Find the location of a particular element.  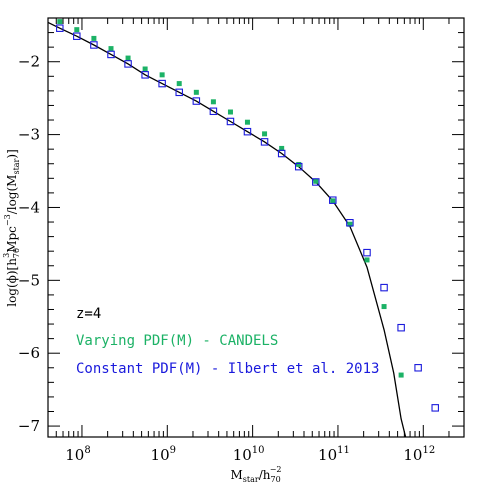

y-axis-label: log(ϕ)[h703Mpc−3/log(Mstar)] is located at coordinates (11, 228).